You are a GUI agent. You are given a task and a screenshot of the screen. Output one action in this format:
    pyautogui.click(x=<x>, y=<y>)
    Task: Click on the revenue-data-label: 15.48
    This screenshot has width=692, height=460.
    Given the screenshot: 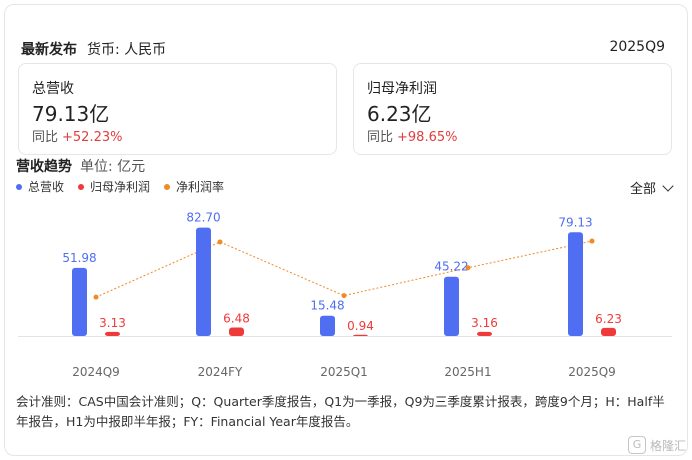 What is the action you would take?
    pyautogui.click(x=327, y=306)
    